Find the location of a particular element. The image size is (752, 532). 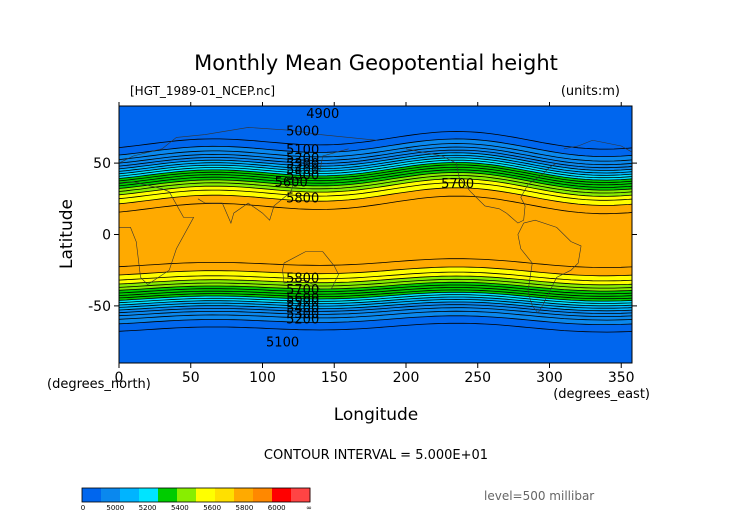

colorbar-tick-label-3: 5400 is located at coordinates (180, 508).